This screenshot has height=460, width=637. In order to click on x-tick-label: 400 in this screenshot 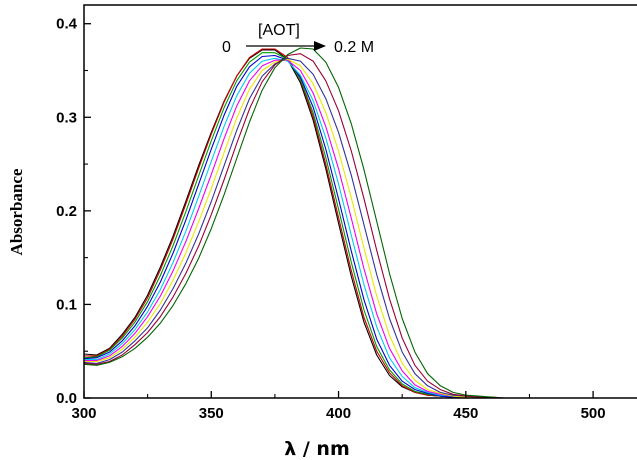, I will do `click(338, 413)`.